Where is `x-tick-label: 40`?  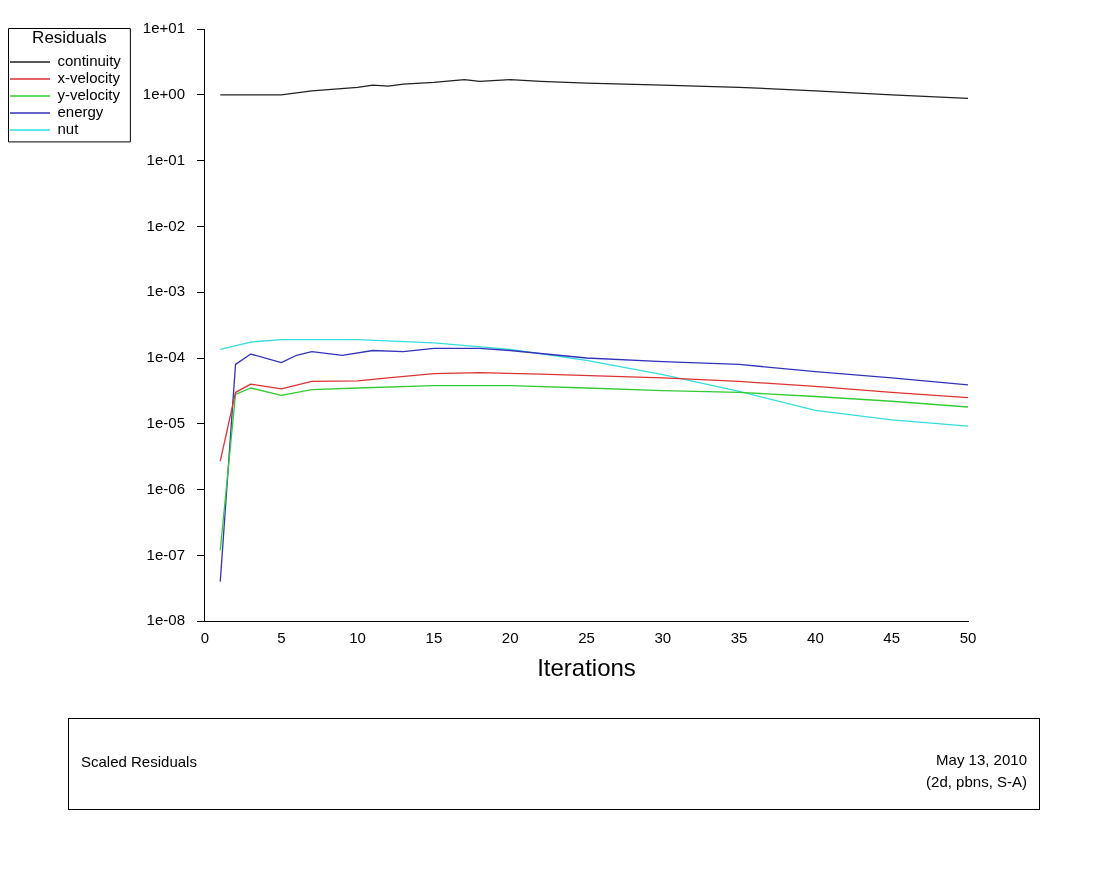 x-tick-label: 40 is located at coordinates (815, 638).